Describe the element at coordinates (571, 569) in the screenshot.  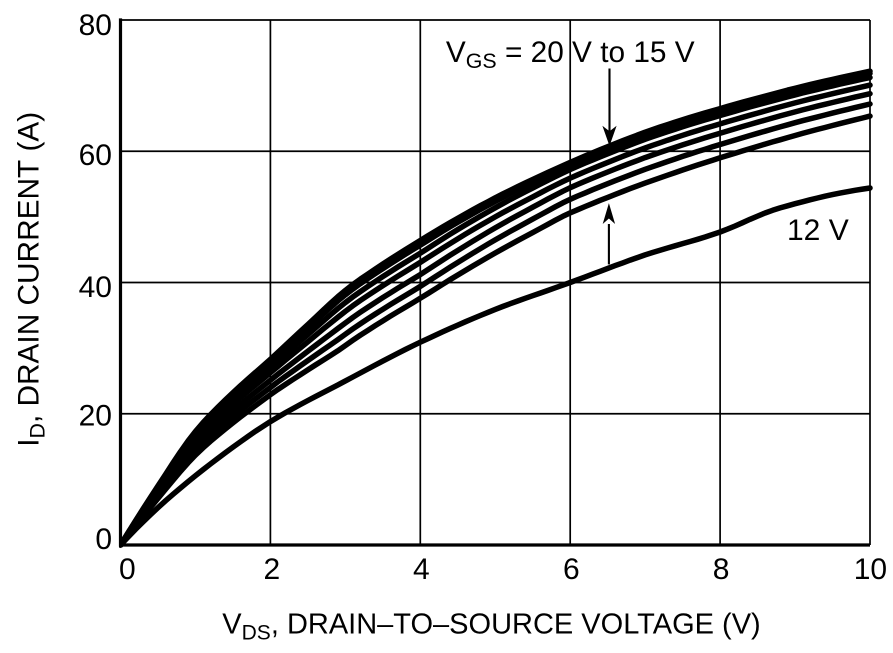
I see `svg-text: 6` at that location.